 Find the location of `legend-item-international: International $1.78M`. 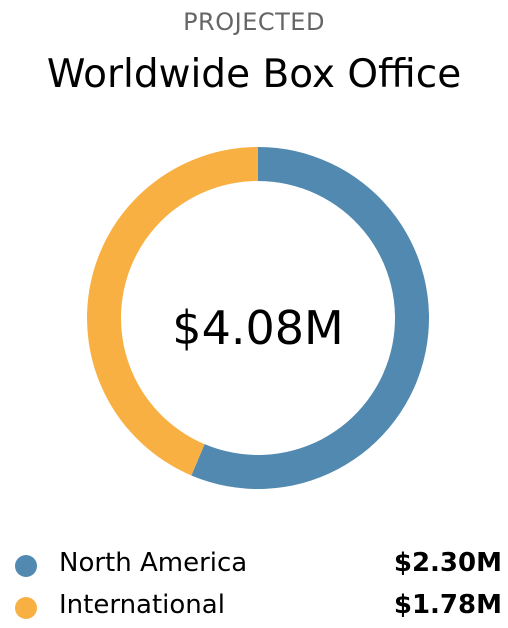

legend-item-international: International $1.78M is located at coordinates (254, 605).